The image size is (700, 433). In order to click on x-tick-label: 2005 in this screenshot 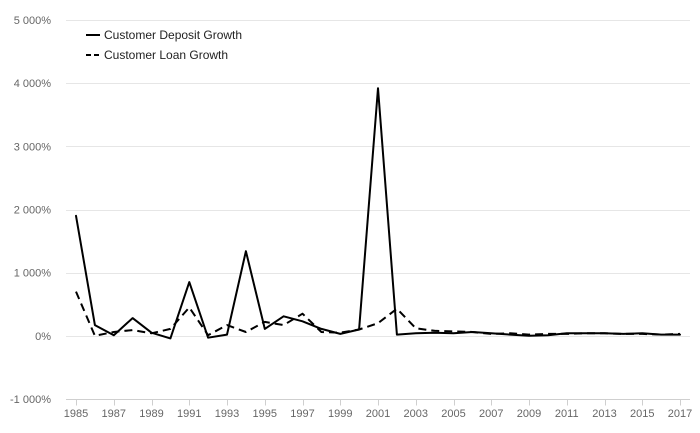, I will do `click(453, 414)`.